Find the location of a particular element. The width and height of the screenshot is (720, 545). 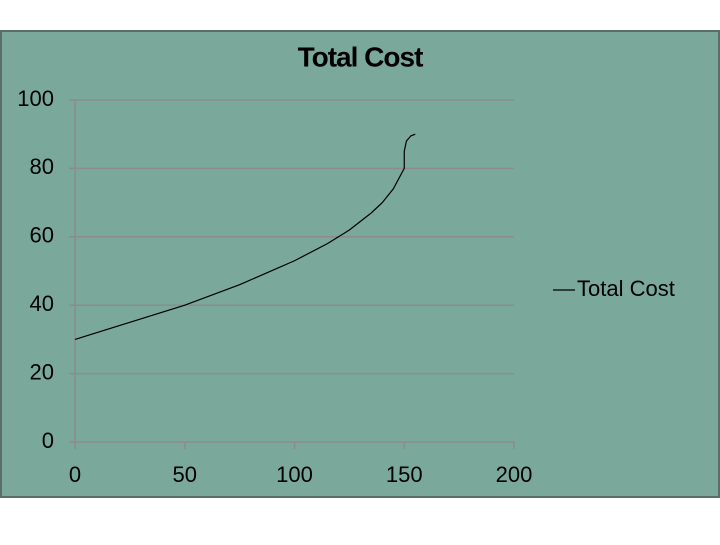

x-tick-label: 50 is located at coordinates (185, 474).